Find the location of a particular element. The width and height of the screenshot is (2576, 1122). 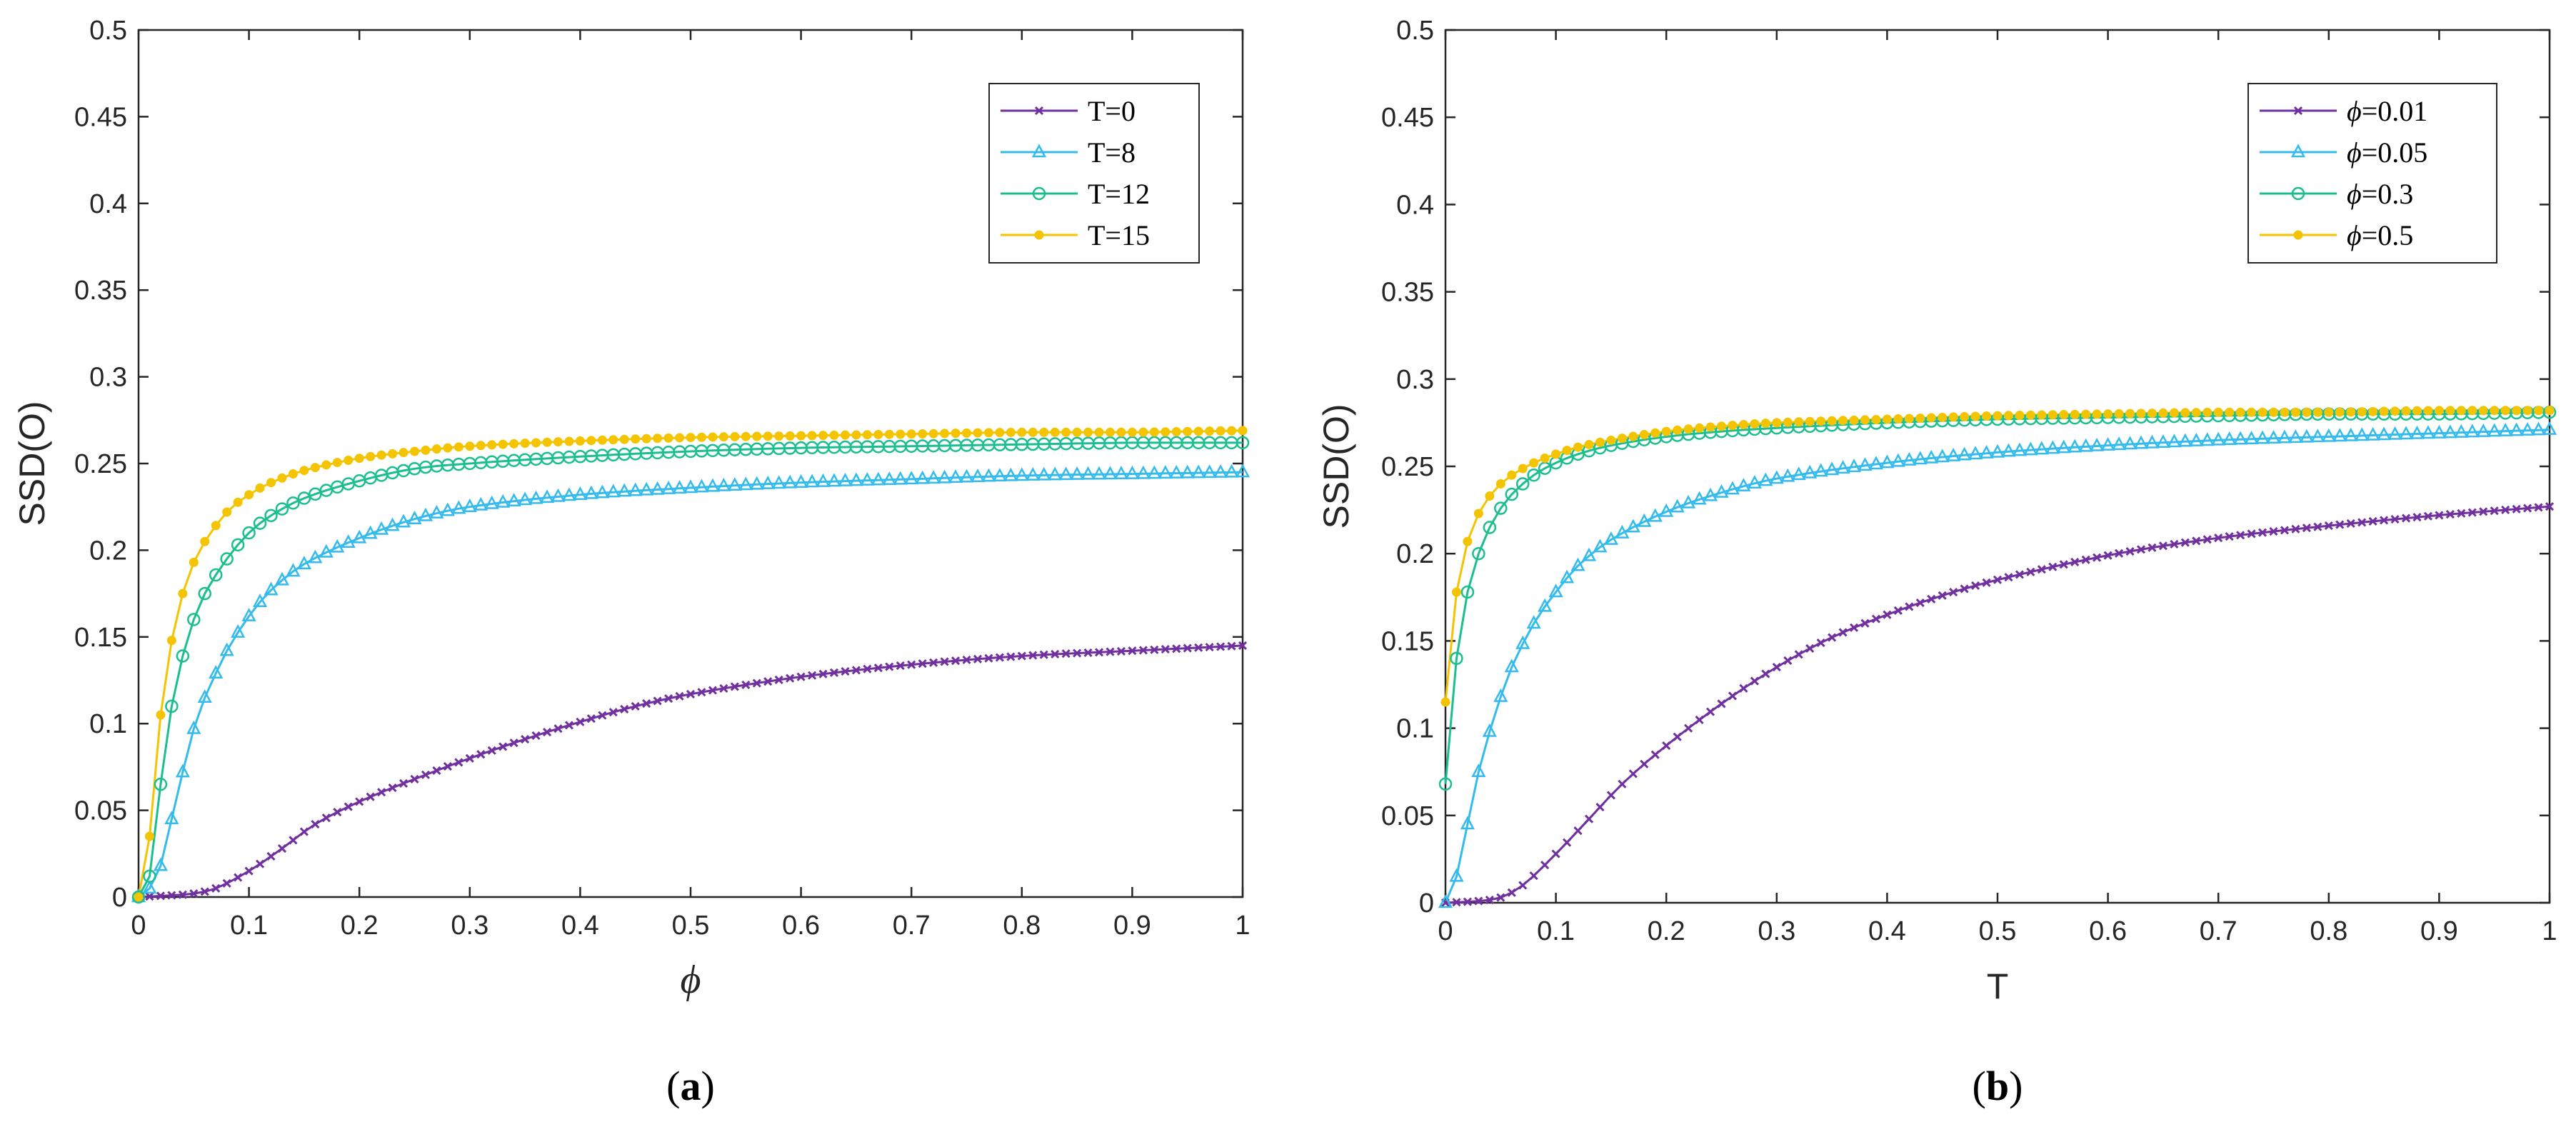

legend-value: =0.05 is located at coordinates (2395, 152).